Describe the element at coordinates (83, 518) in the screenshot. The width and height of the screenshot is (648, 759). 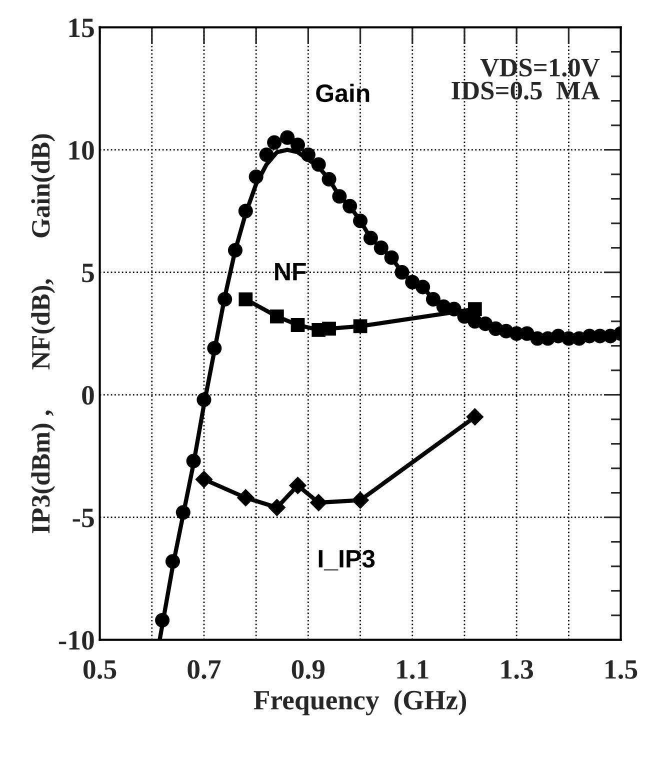
I see `y-tick-label: -5` at that location.